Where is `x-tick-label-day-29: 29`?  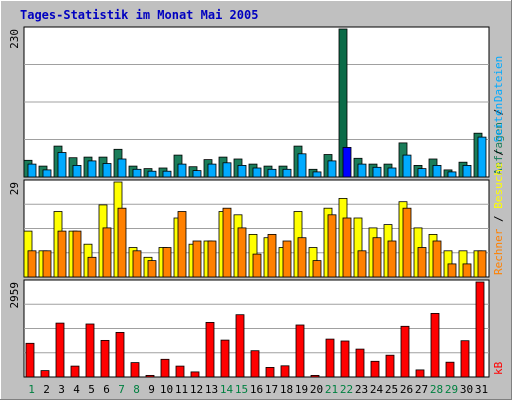
x-tick-label-day-29: 29 is located at coordinates (451, 389).